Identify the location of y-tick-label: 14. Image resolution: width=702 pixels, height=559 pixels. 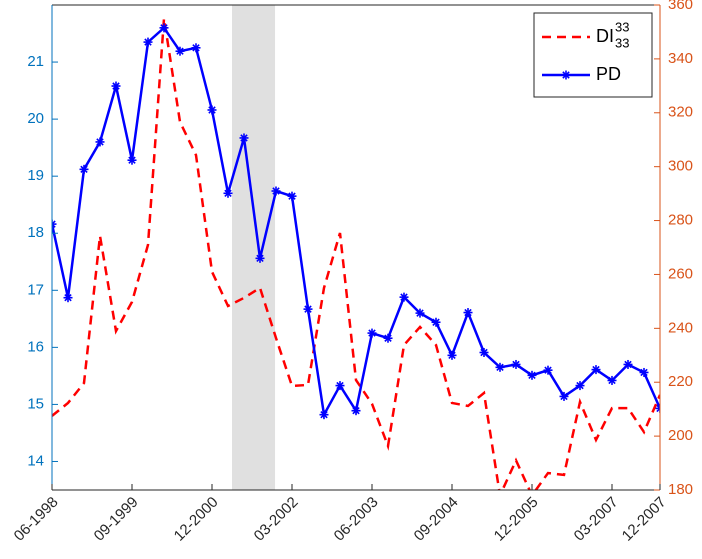
(35, 460).